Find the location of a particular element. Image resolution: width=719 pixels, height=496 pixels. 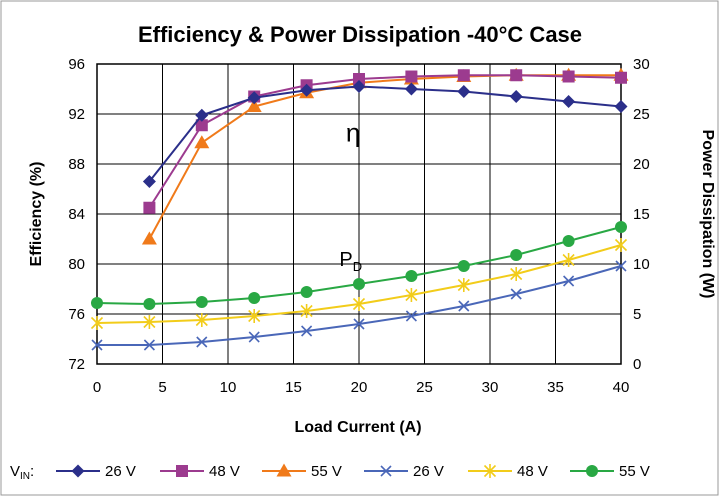

series-4-right-26V is located at coordinates (359, 305).